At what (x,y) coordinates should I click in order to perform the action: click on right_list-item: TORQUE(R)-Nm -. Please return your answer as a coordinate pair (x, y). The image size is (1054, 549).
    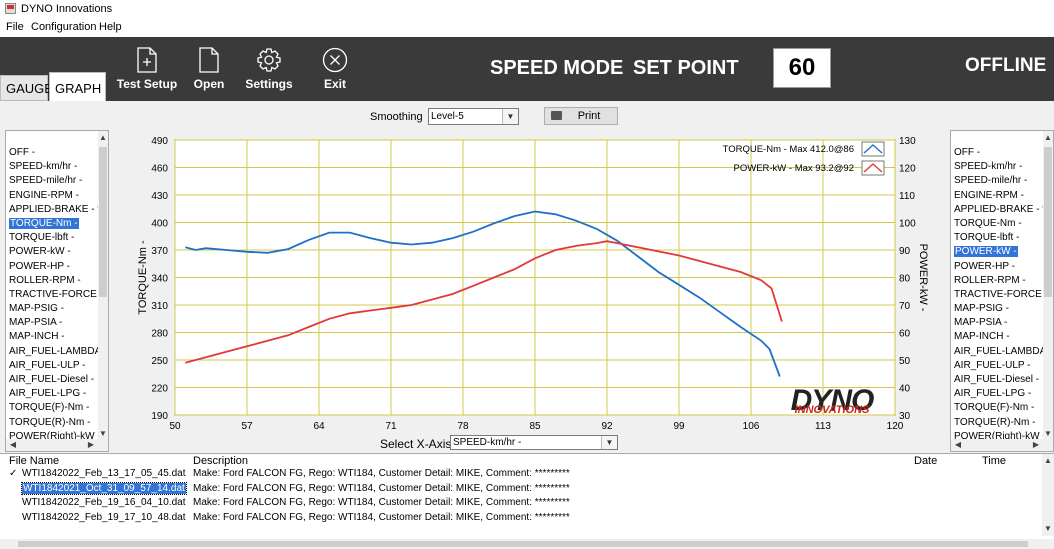
    Looking at the image, I should click on (1003, 423).